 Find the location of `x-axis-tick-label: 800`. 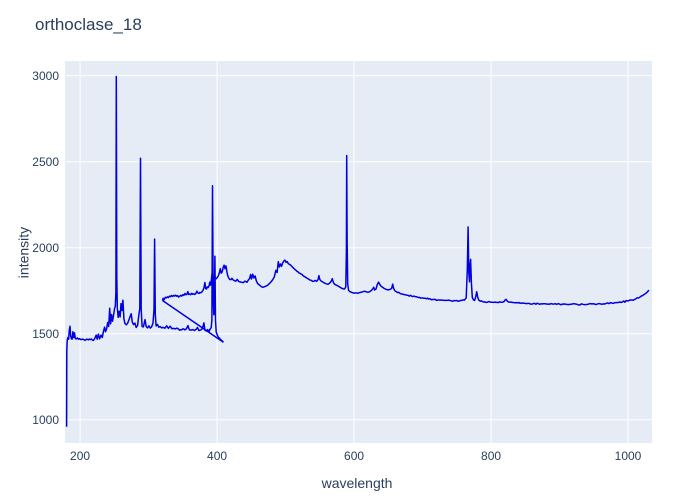

x-axis-tick-label: 800 is located at coordinates (491, 456).